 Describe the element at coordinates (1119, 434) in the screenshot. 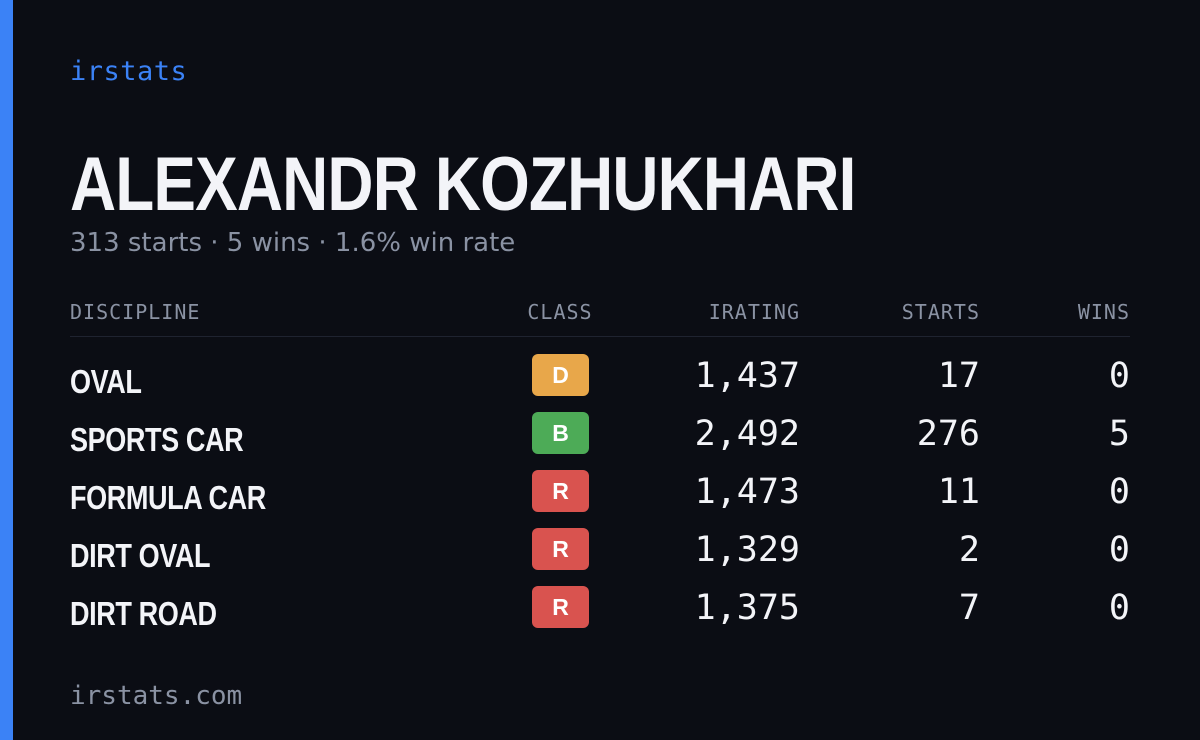

I see `wins-value: 5` at that location.